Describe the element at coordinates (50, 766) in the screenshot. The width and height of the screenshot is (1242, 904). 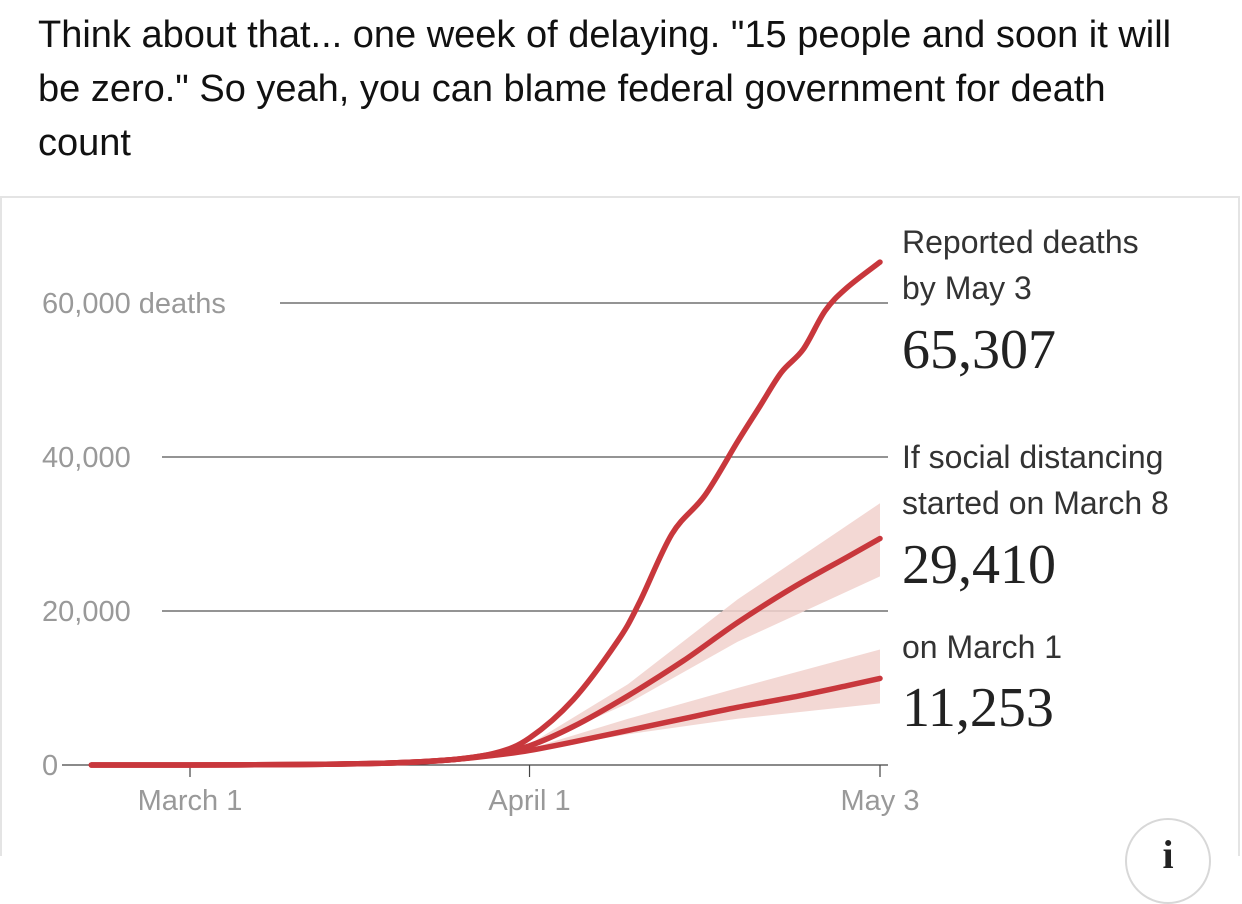
I see `y-tick-label: 0` at that location.